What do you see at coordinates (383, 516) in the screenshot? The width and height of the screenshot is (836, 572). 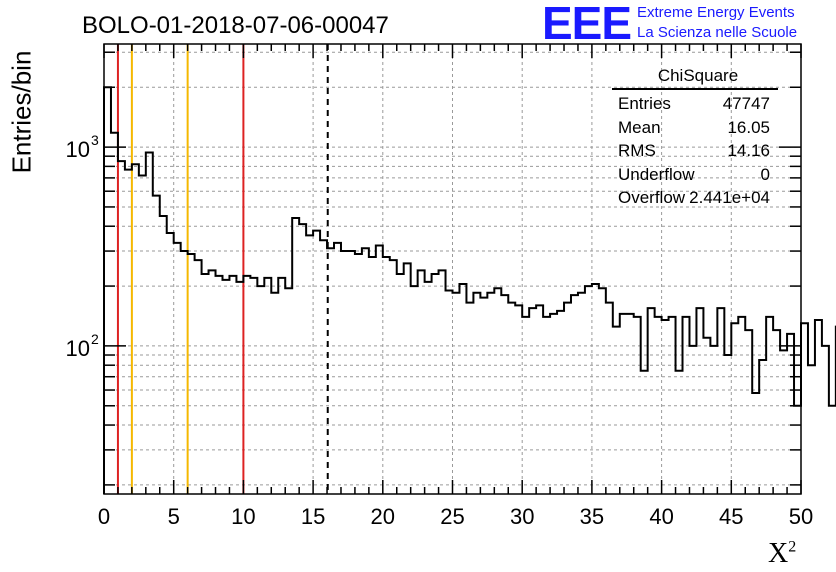 I see `x-tick-label: 20` at bounding box center [383, 516].